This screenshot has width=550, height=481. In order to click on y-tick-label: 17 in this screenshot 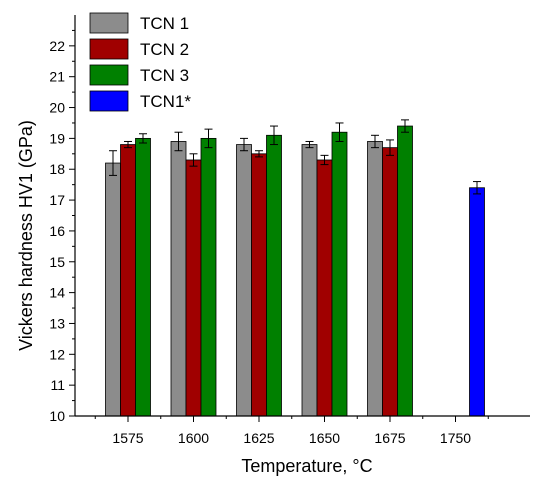, I will do `click(57, 200)`.